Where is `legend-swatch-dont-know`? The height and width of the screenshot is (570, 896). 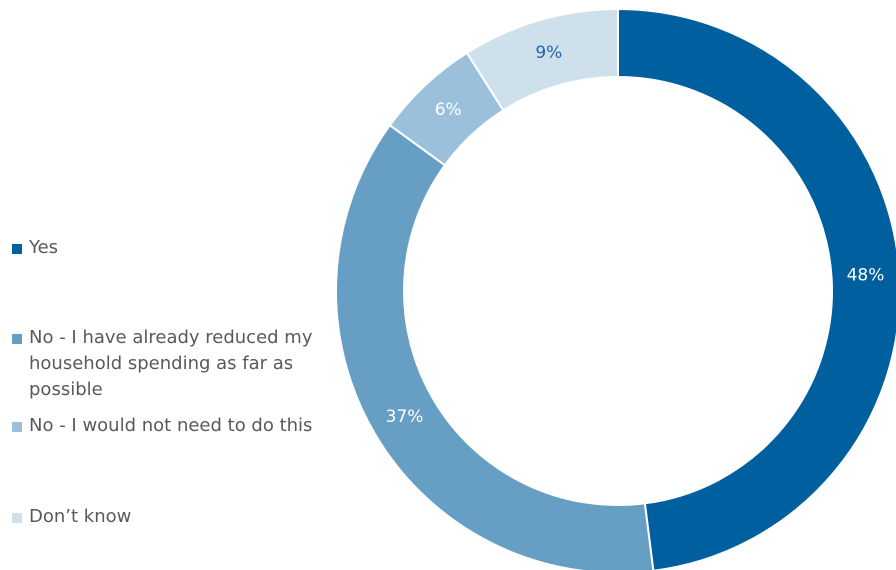
legend-swatch-dont-know is located at coordinates (17, 518).